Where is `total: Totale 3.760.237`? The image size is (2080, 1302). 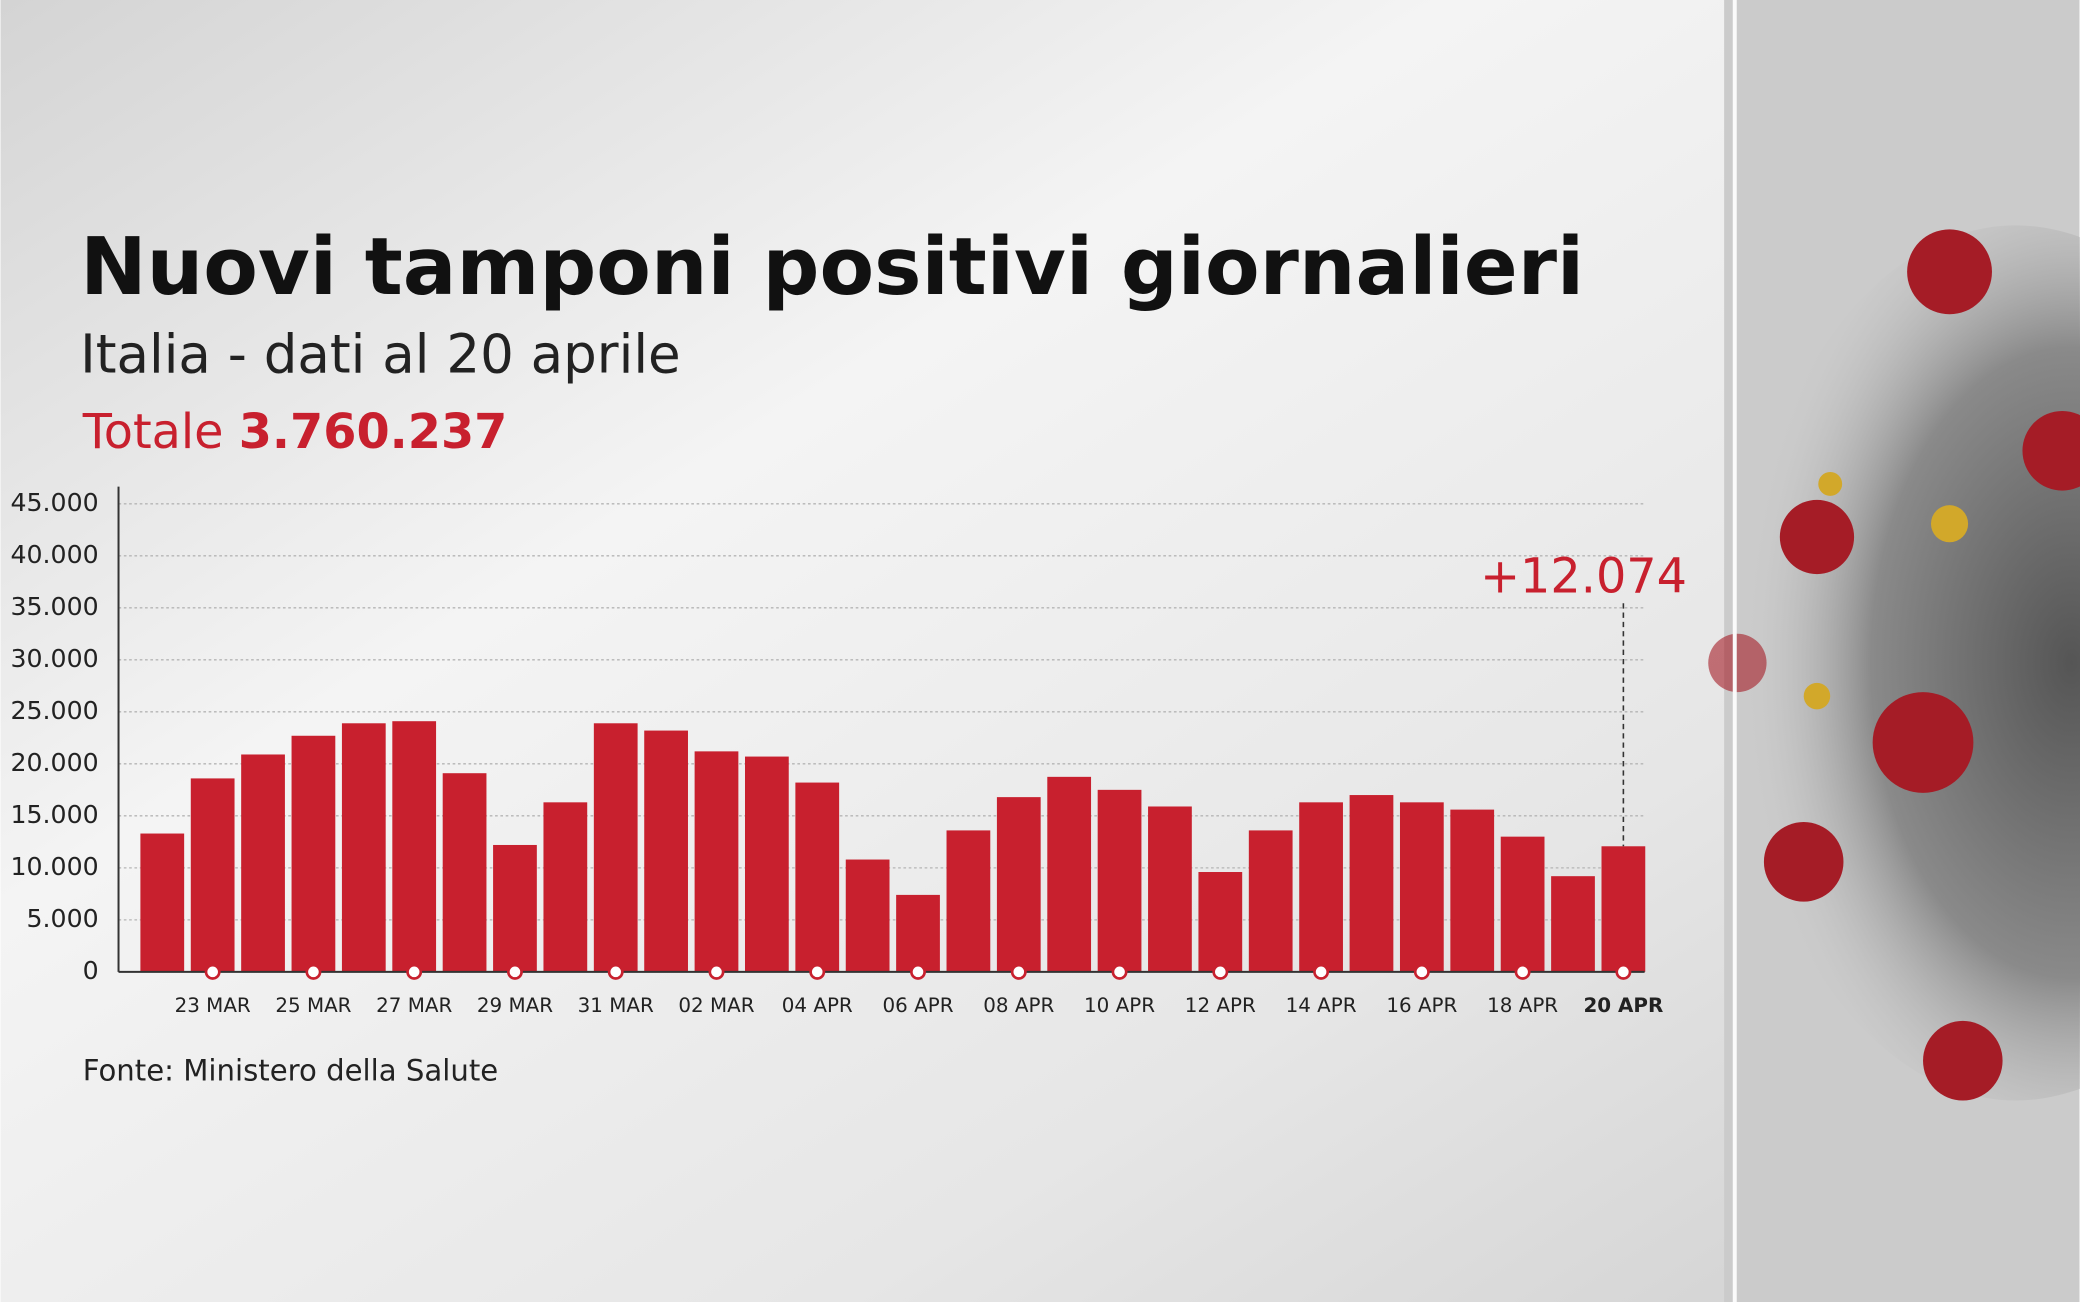
total: Totale 3.760.237 is located at coordinates (295, 432).